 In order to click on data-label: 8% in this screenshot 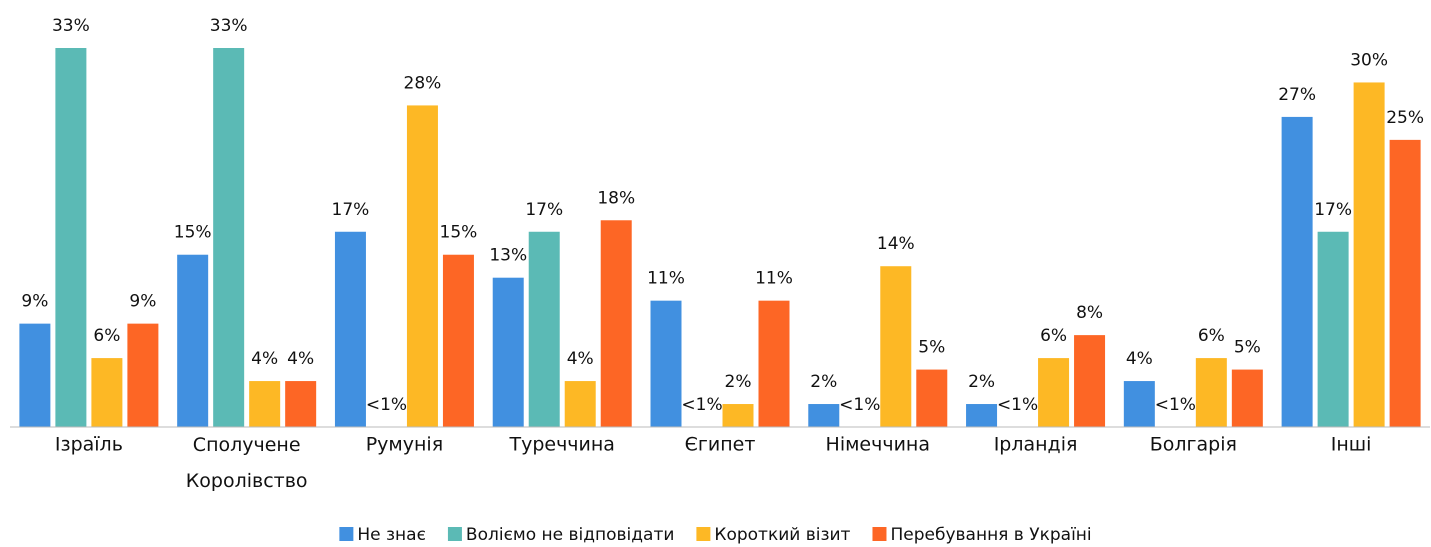, I will do `click(1089, 313)`.